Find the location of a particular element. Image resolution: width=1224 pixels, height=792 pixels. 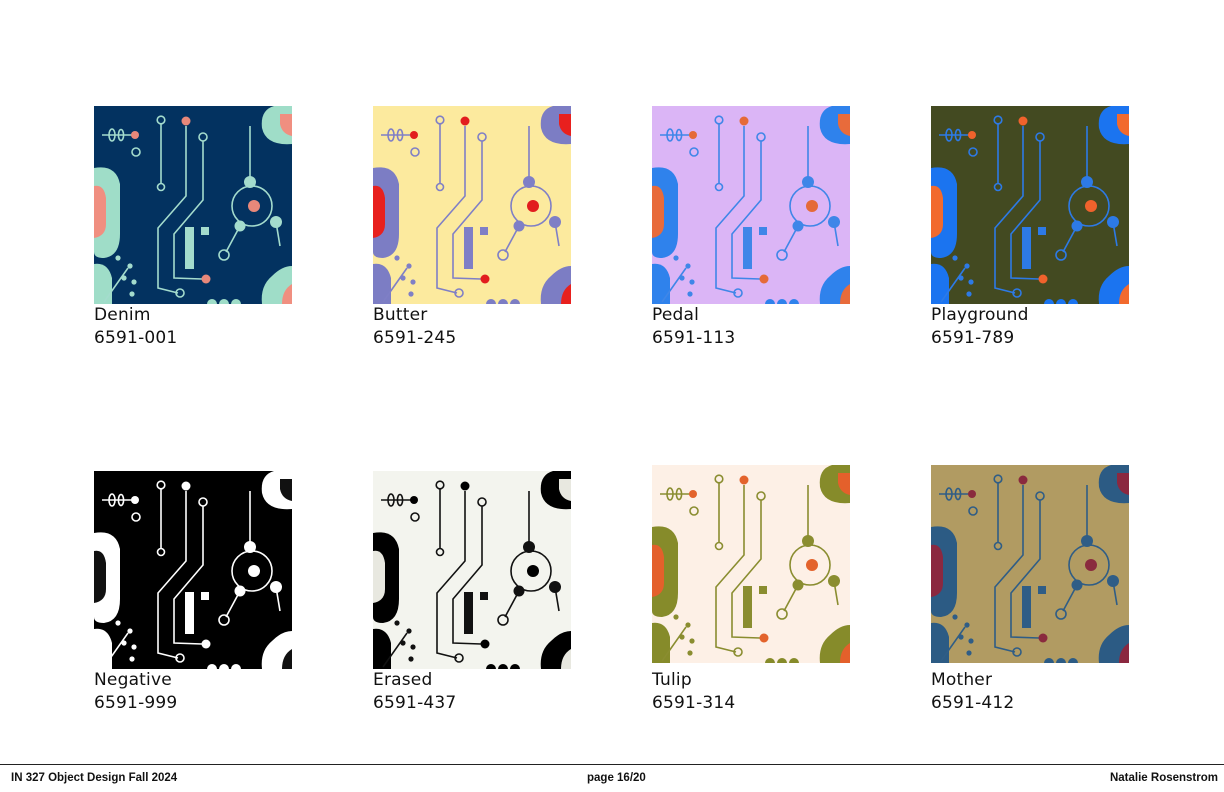

footer-course: IN 327 Object Design Fall 2024 is located at coordinates (94, 778).